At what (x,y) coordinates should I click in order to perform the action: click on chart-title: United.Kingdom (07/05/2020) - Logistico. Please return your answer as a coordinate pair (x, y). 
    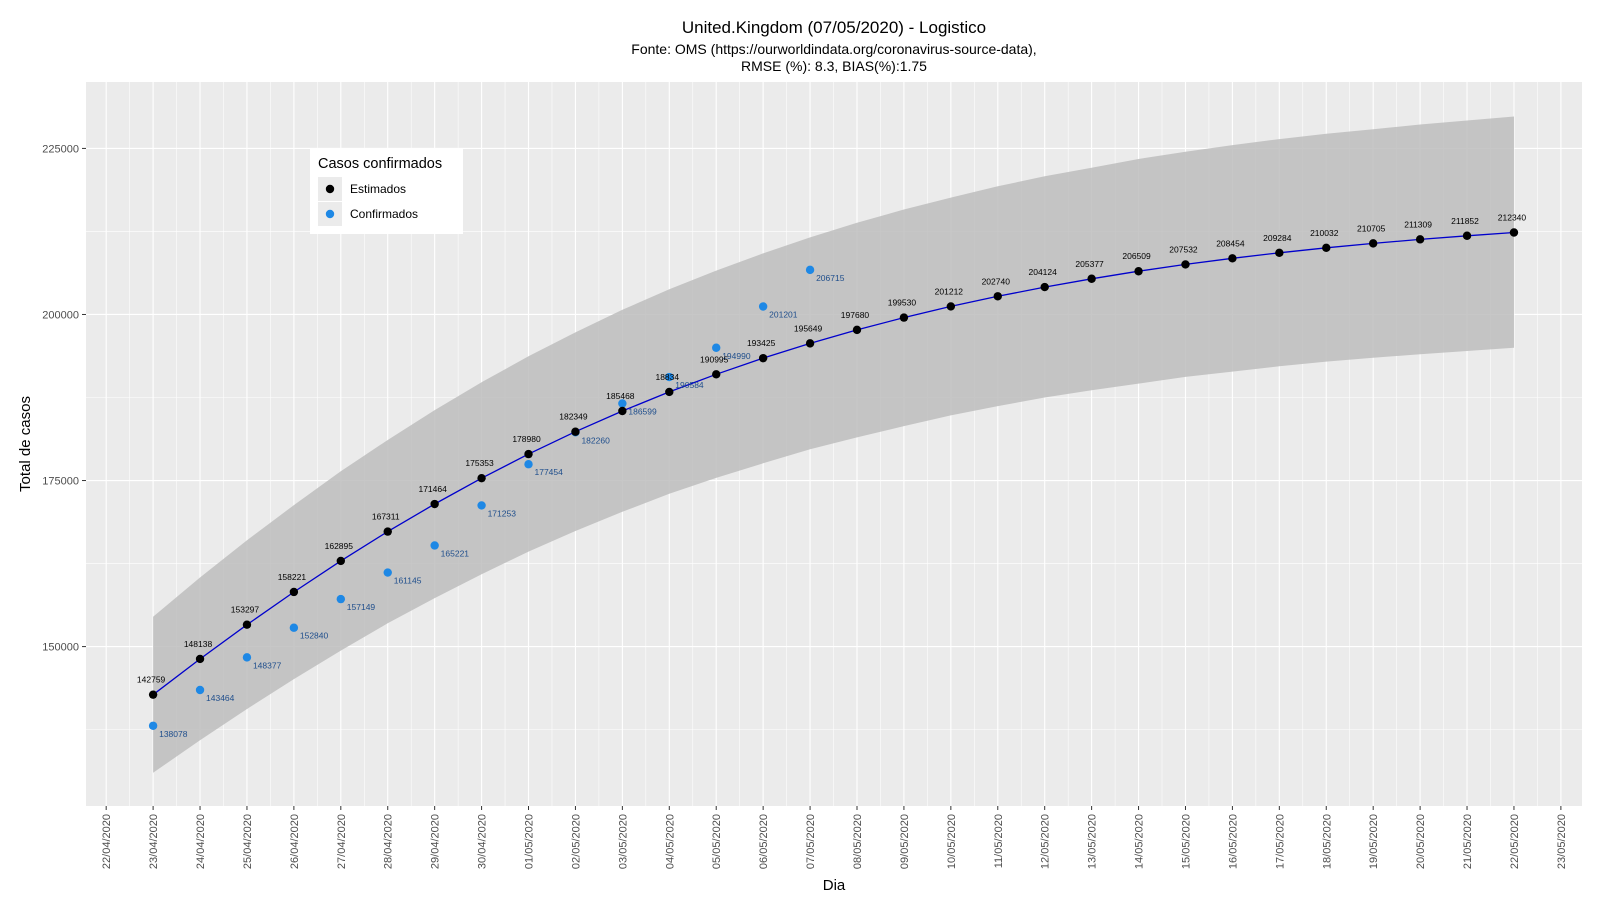
    Looking at the image, I should click on (834, 27).